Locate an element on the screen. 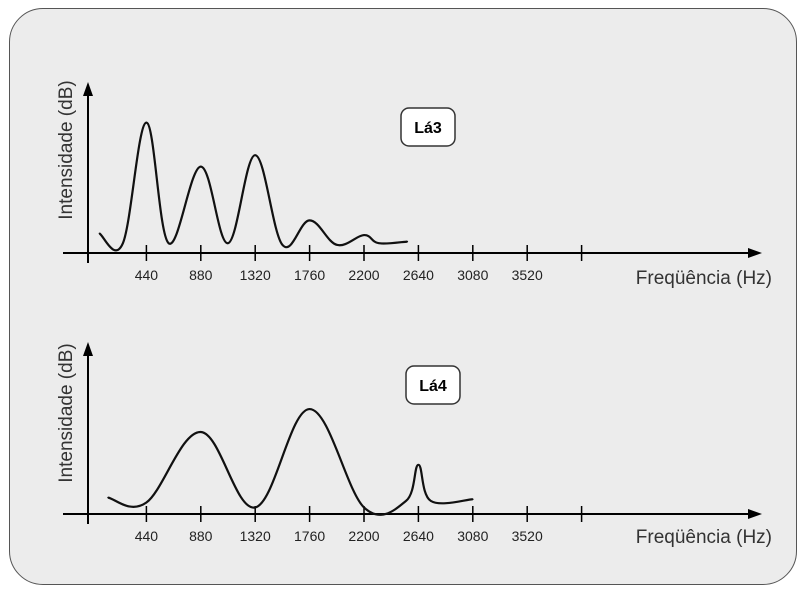 The height and width of the screenshot is (595, 809). chart-title: Lá4 is located at coordinates (433, 386).